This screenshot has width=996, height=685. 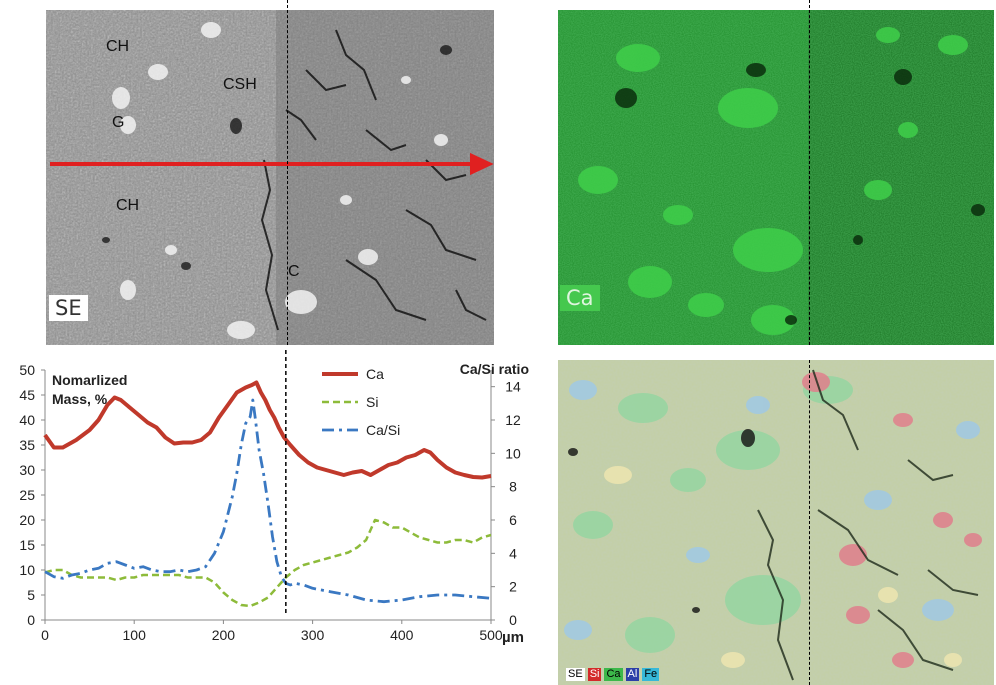 What do you see at coordinates (513, 420) in the screenshot?
I see `y-tick-label-right: 12` at bounding box center [513, 420].